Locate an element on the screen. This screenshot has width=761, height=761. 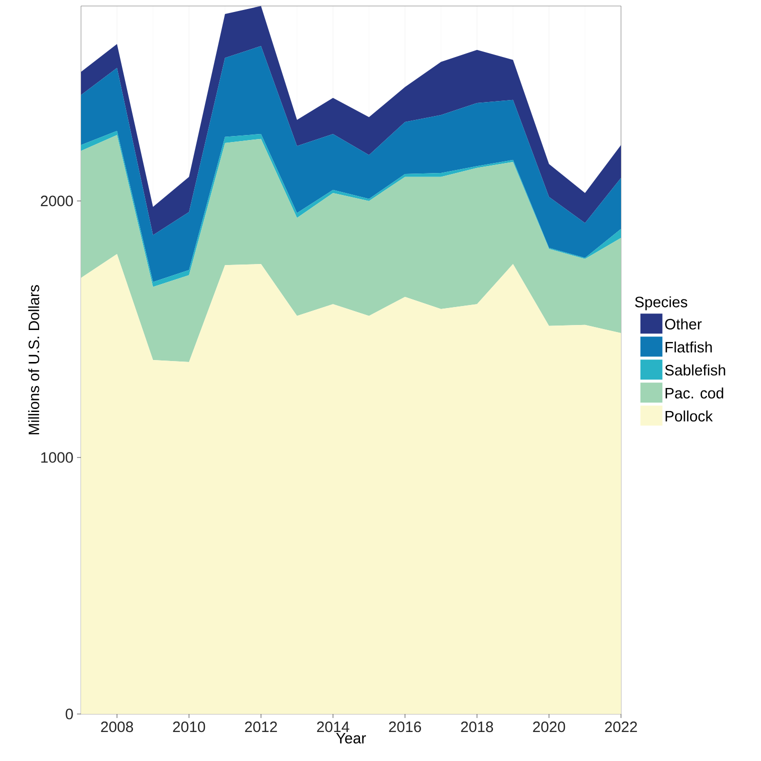
x-tick-label: 2018 is located at coordinates (477, 727).